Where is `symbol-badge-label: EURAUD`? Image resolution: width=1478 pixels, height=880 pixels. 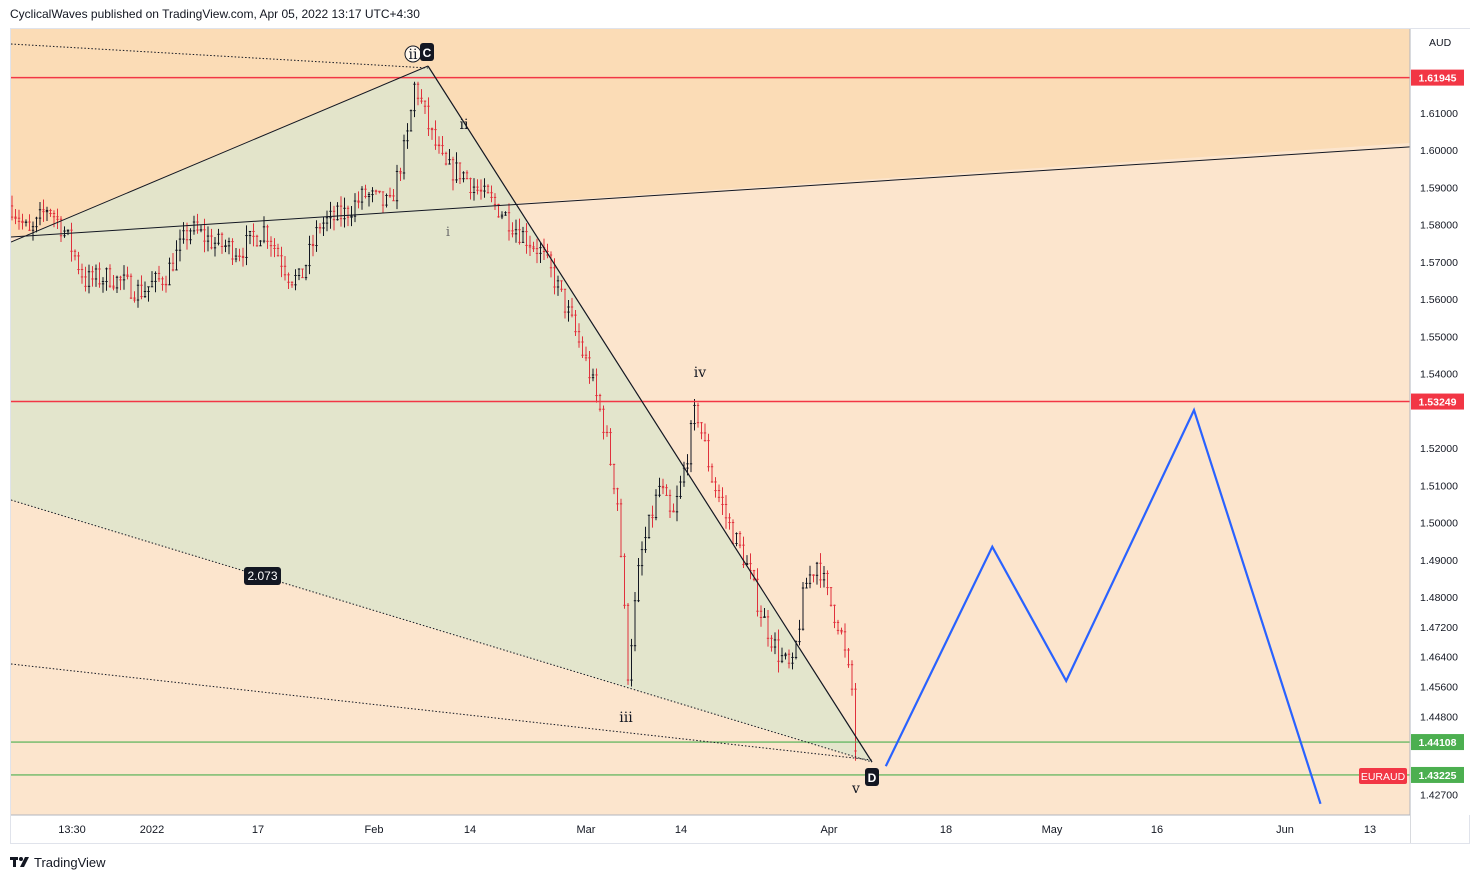
symbol-badge-label: EURAUD is located at coordinates (1383, 777).